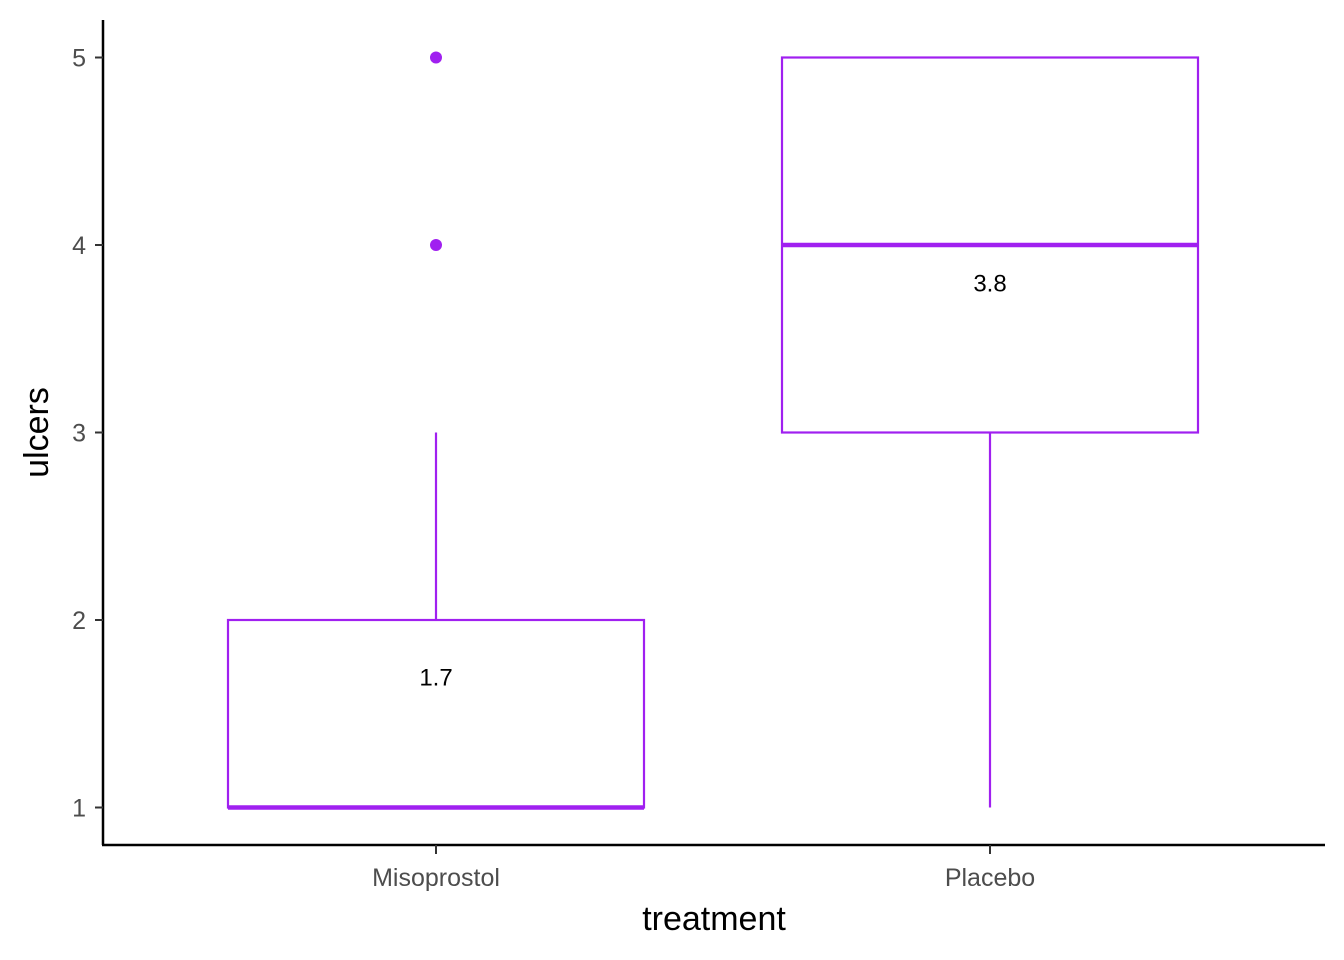  I want to click on mean-label: 1.7, so click(435, 677).